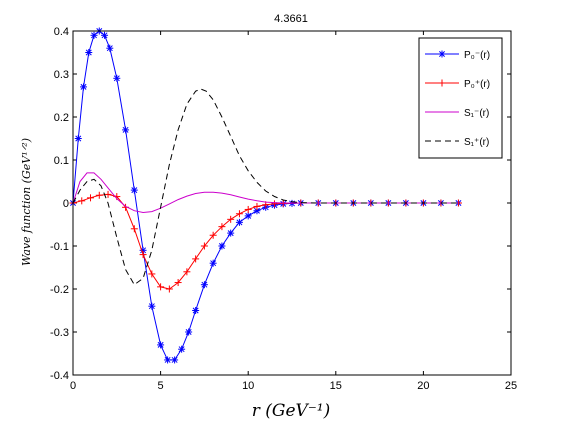 The width and height of the screenshot is (561, 446). Describe the element at coordinates (336, 386) in the screenshot. I see `x-tick-label: 15` at that location.